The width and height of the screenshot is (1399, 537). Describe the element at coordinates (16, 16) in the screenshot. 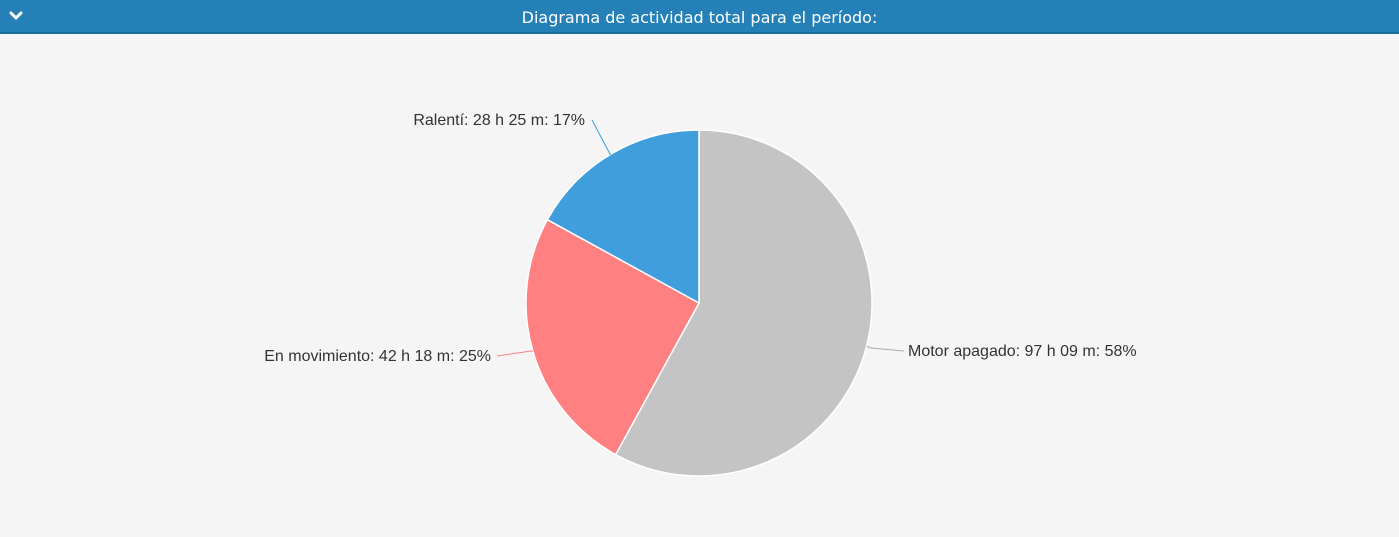

I see `chevron-down-icon` at that location.